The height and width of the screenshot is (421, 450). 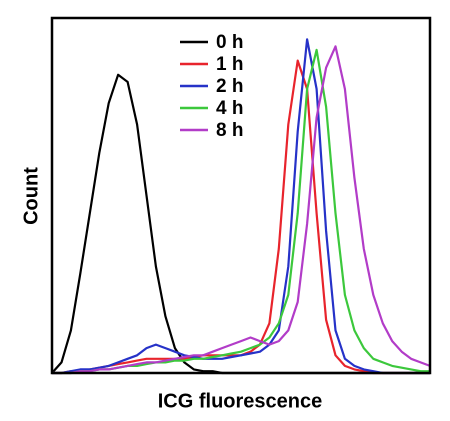 What do you see at coordinates (229, 64) in the screenshot?
I see `legend-label: 1 h` at bounding box center [229, 64].